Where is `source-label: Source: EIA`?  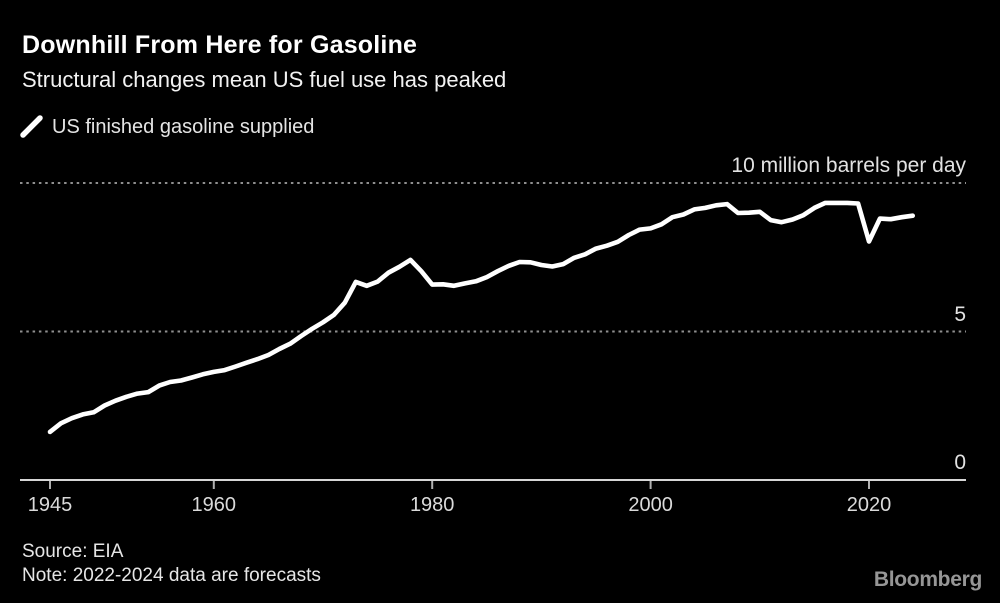
source-label: Source: EIA is located at coordinates (73, 551).